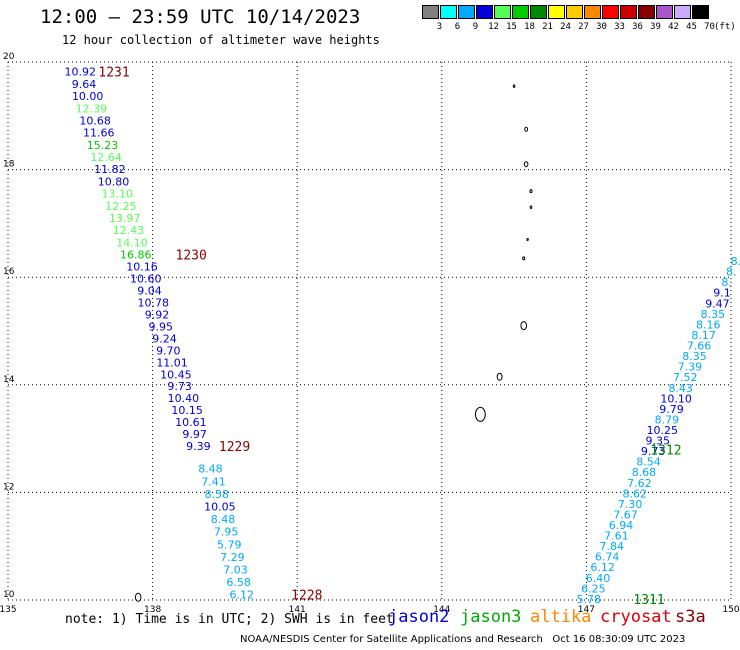  Describe the element at coordinates (439, 27) in the screenshot. I see `scale-label: 3` at that location.